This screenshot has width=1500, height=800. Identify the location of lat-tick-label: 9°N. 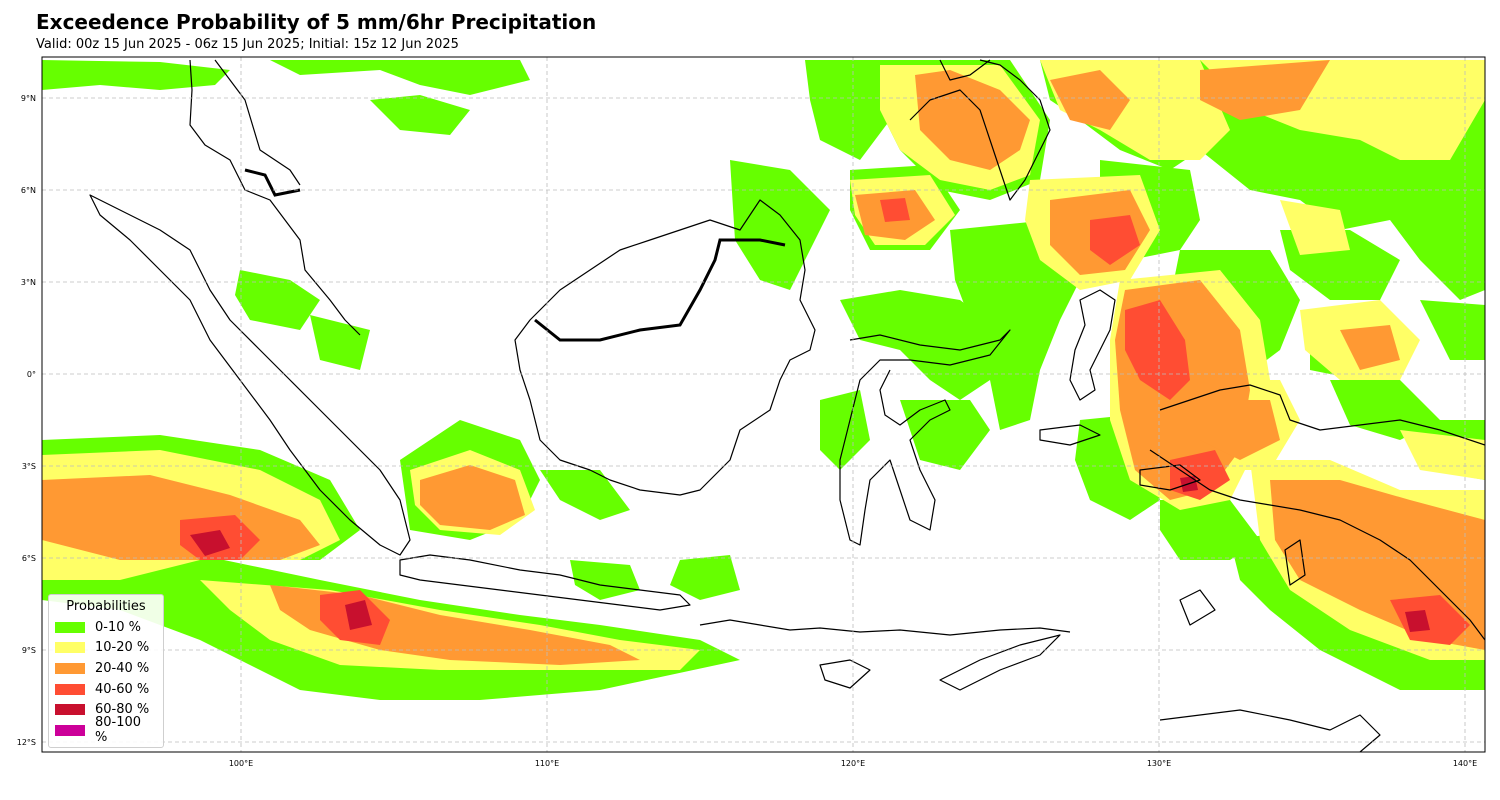
(28, 98).